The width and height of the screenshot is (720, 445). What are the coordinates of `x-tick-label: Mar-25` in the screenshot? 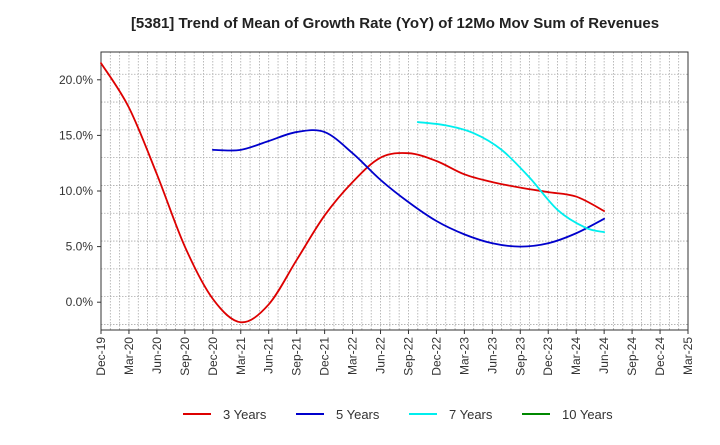 It's located at (688, 356).